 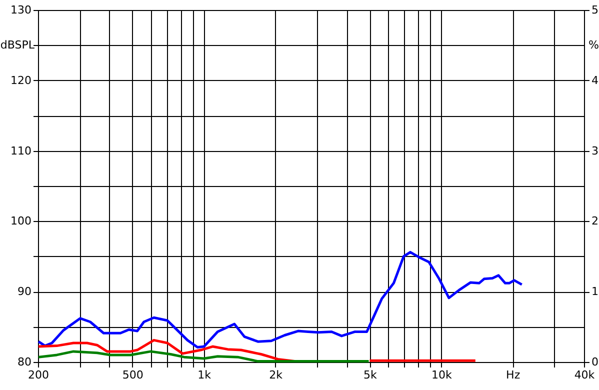 I want to click on y2-axis-title: %, so click(x=593, y=45).